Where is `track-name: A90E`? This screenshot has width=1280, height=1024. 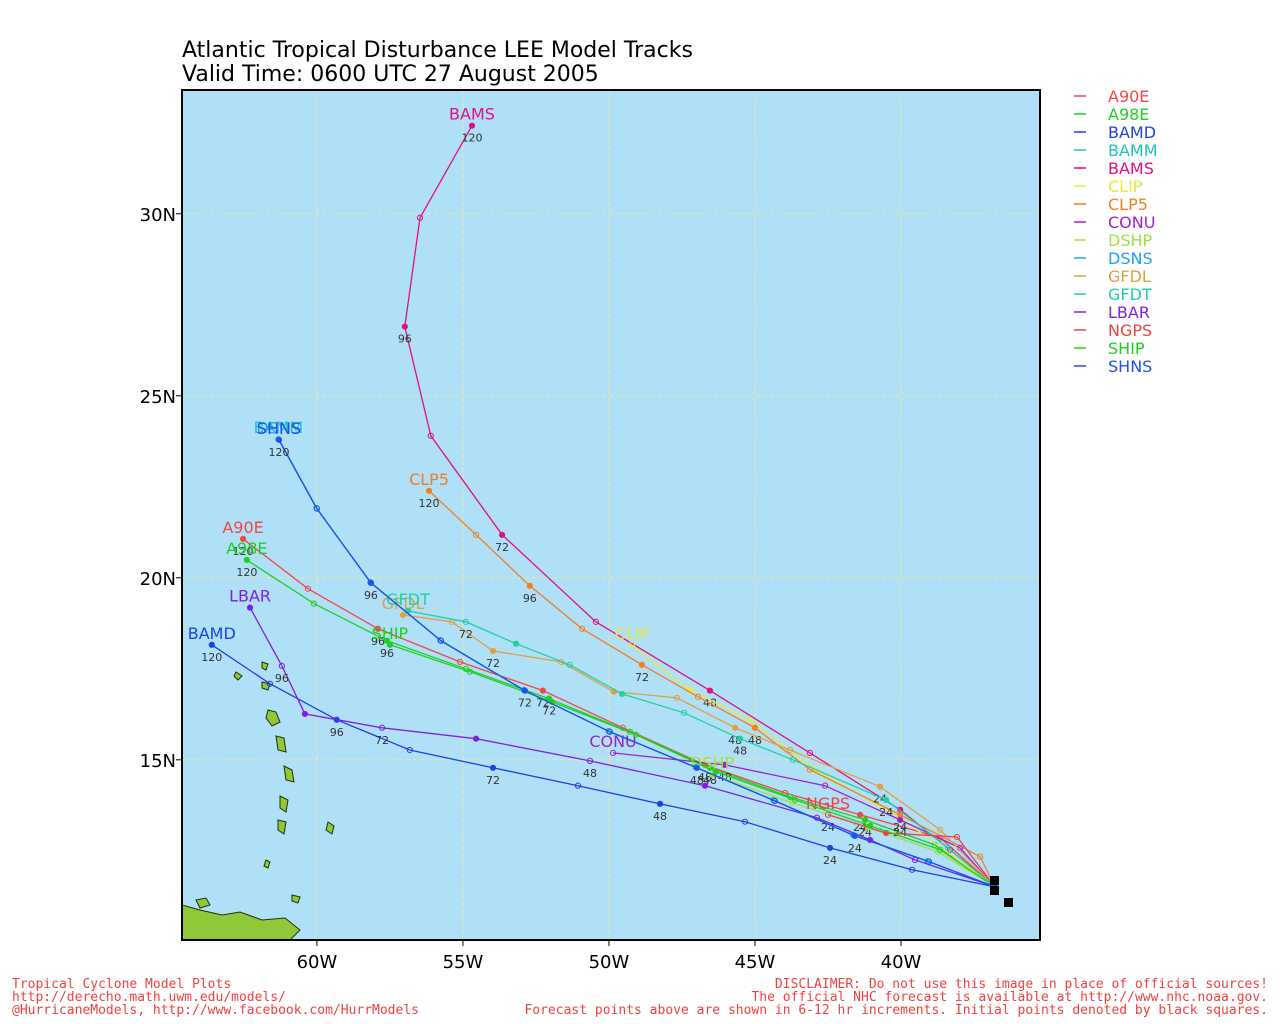 track-name: A90E is located at coordinates (242, 527).